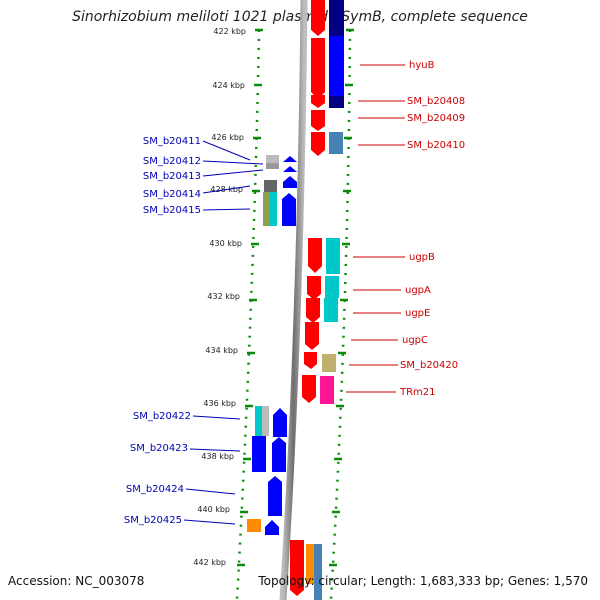  I want to click on leader-lines-right, so click(375, 228).